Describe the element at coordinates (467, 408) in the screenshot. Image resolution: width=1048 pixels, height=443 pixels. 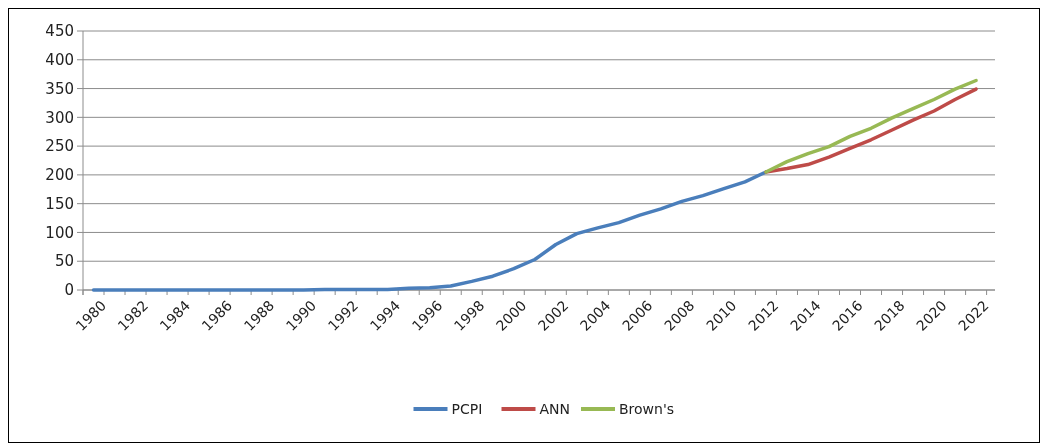
I see `legend-label: PCPI` at that location.